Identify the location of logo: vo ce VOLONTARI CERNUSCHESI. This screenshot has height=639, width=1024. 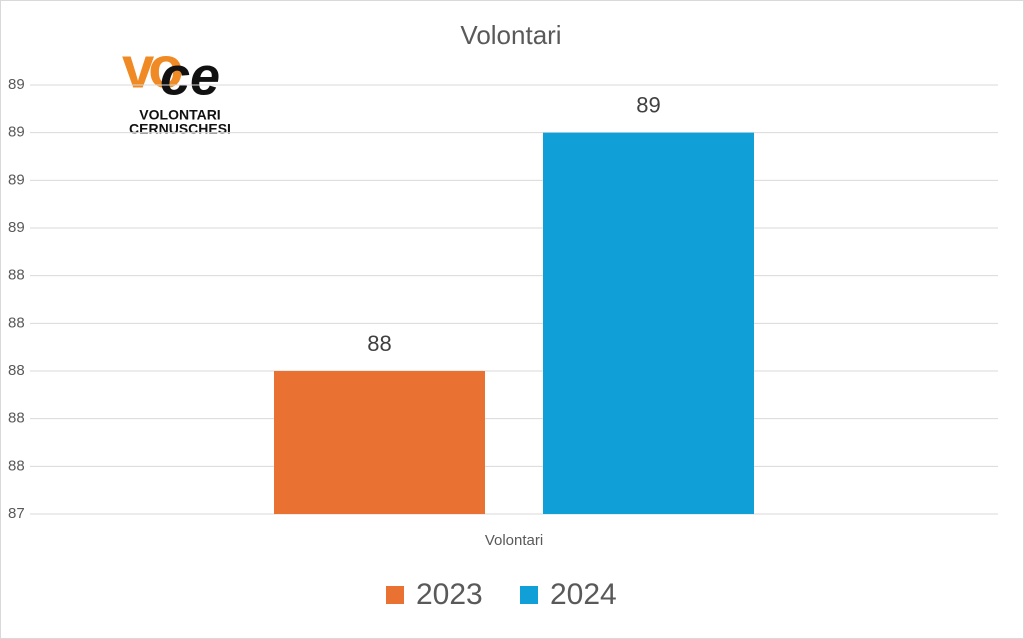
(176, 85).